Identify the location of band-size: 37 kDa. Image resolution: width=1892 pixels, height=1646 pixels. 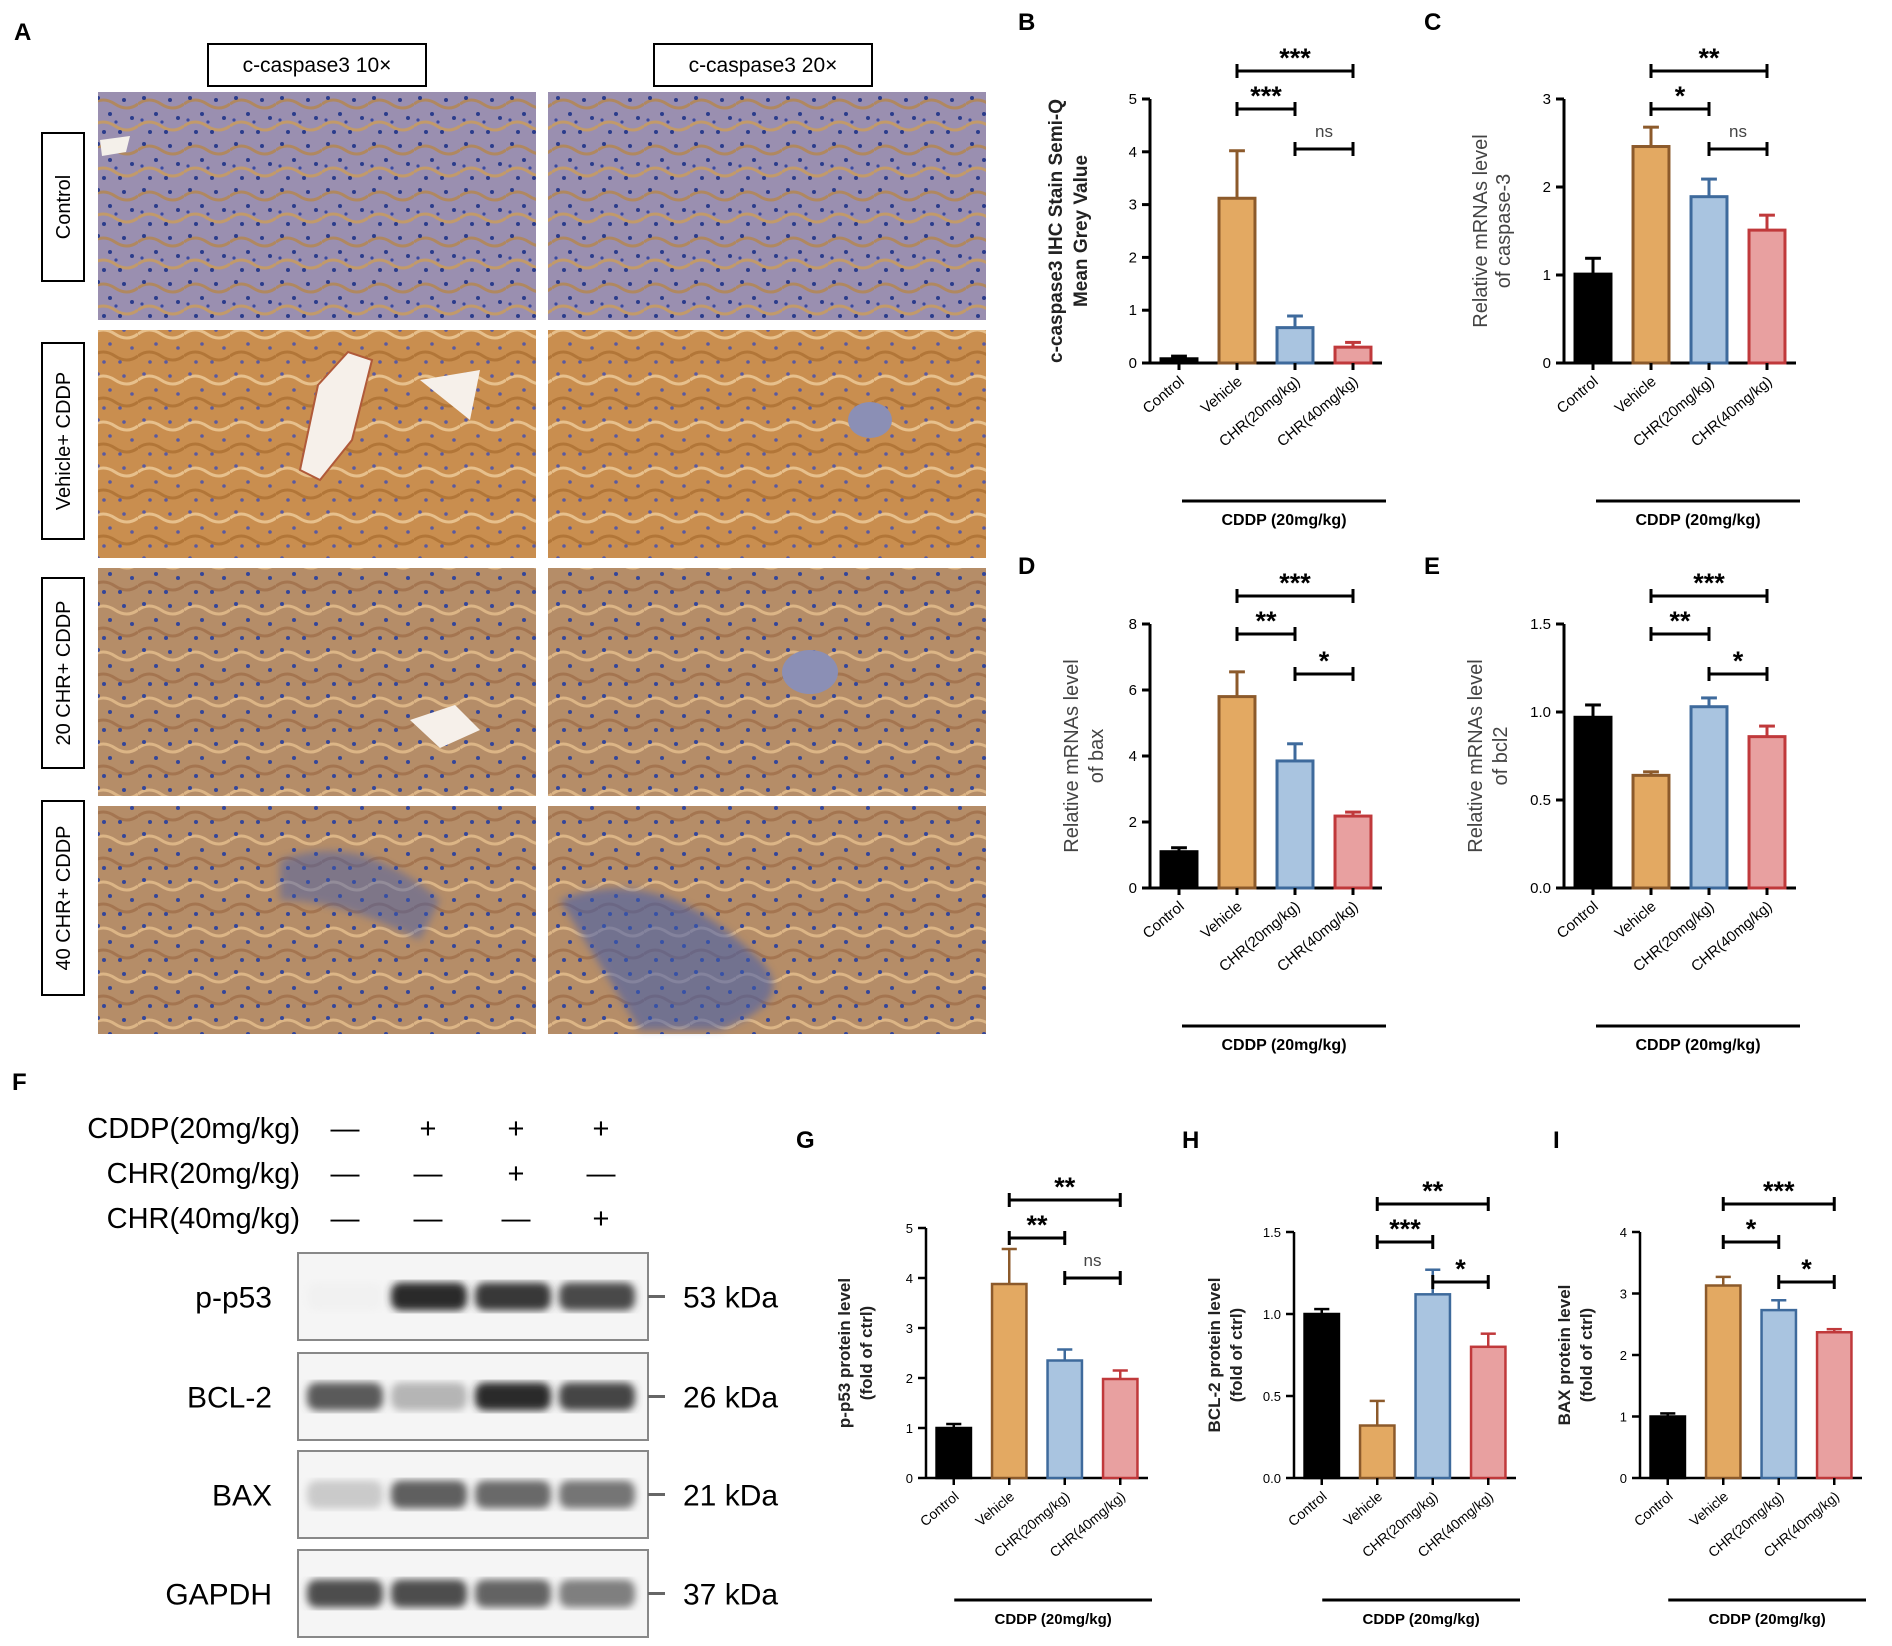
(730, 1595).